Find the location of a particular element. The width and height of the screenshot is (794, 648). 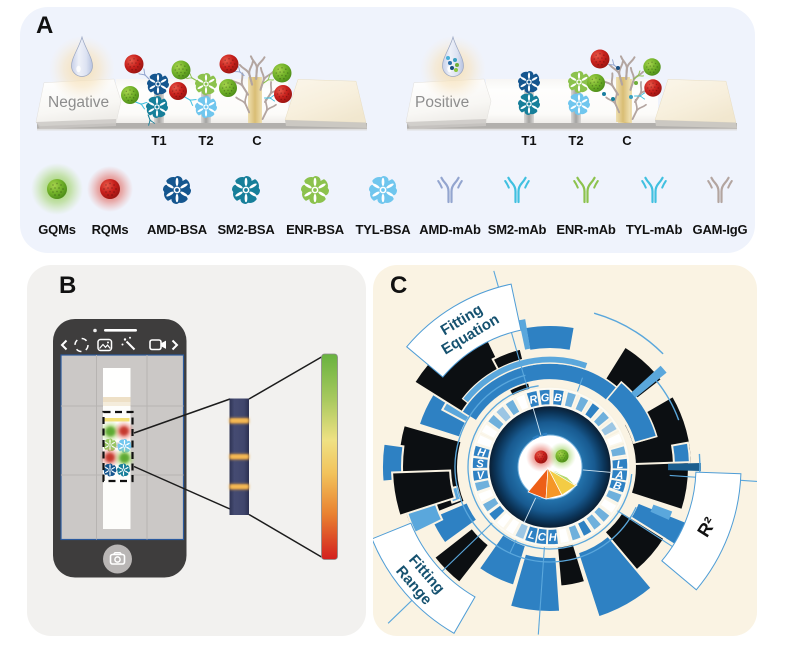

svg-text: TYL-mAb is located at coordinates (654, 229).